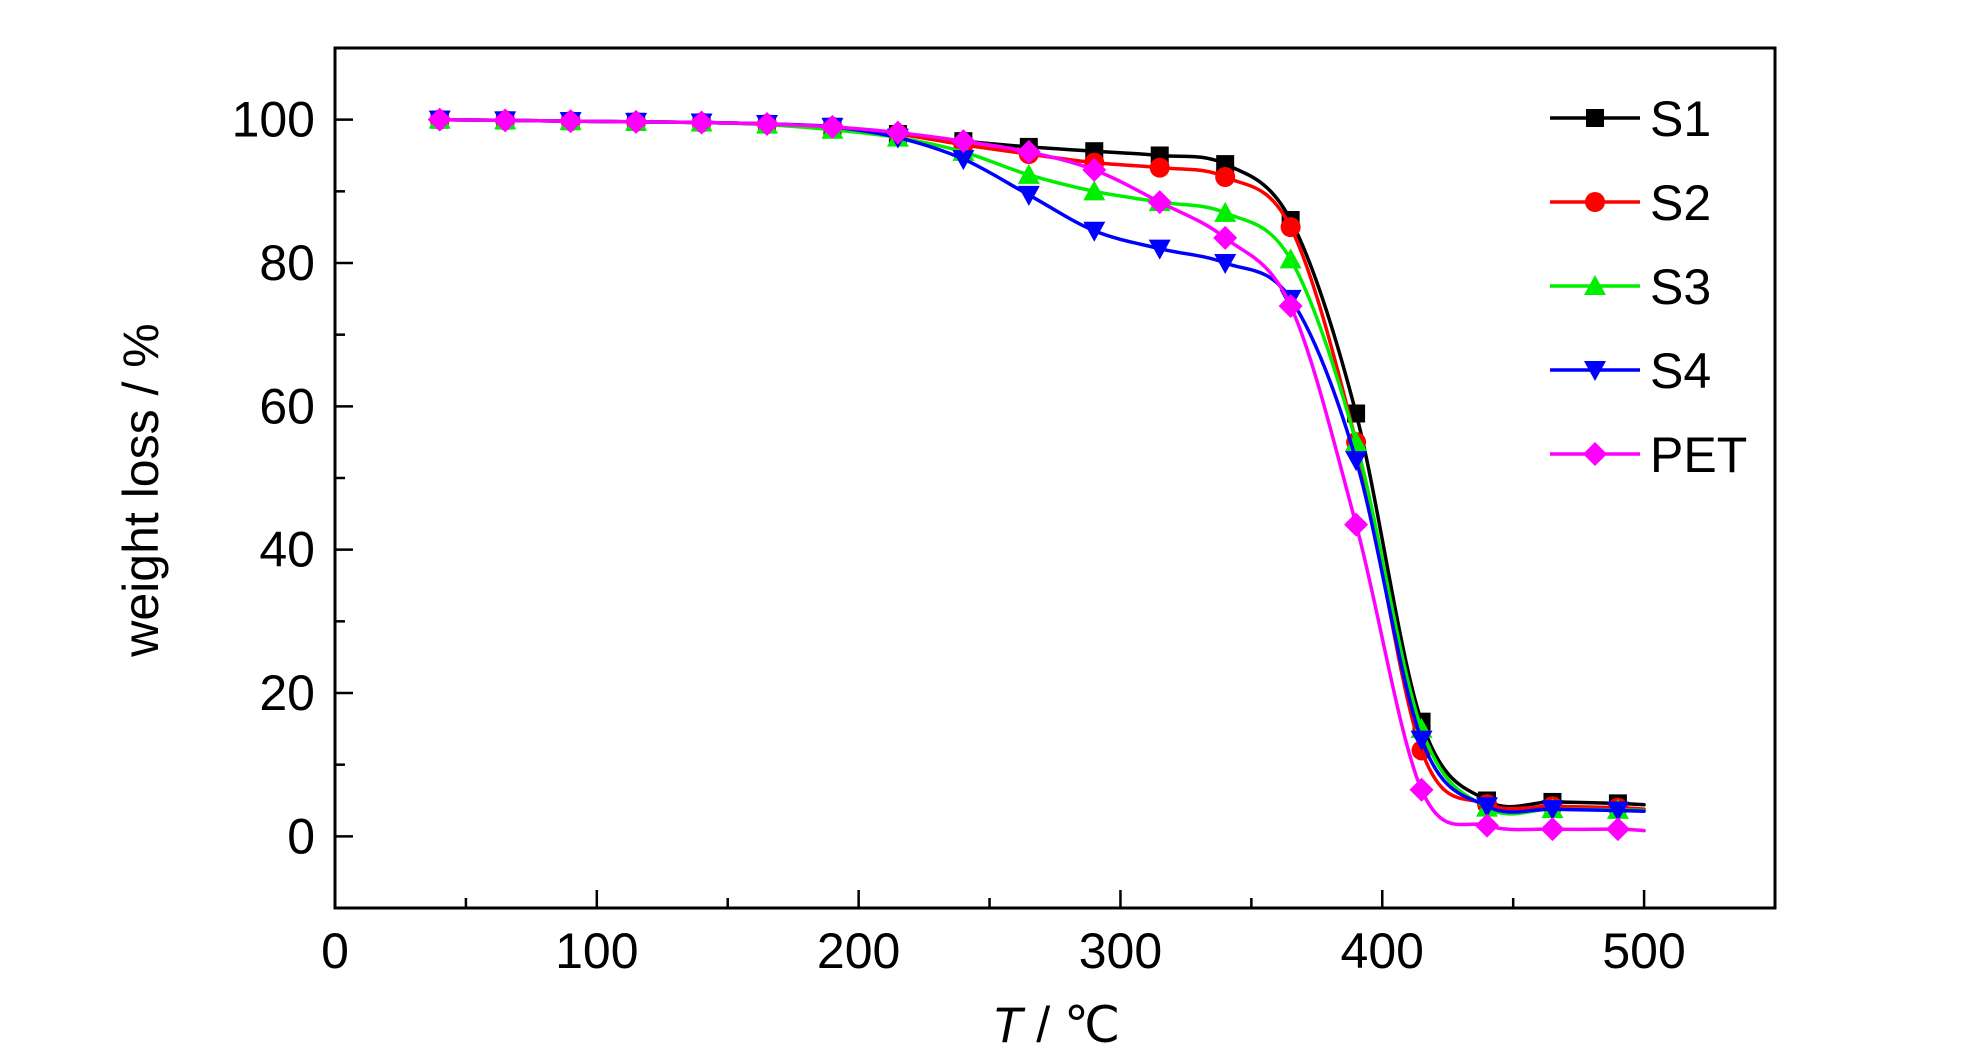 The image size is (1984, 1062). Describe the element at coordinates (596, 951) in the screenshot. I see `x-tick-label: 100` at that location.